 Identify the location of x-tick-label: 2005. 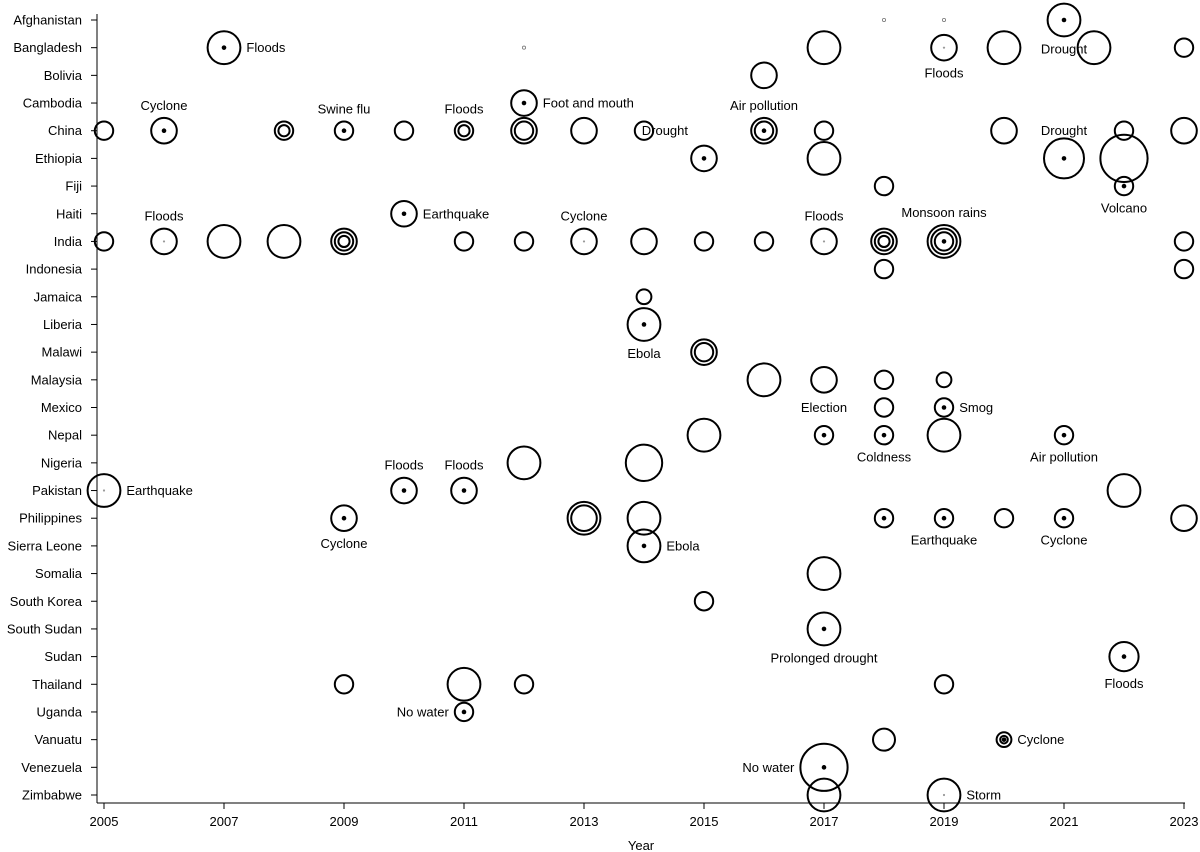
(104, 821).